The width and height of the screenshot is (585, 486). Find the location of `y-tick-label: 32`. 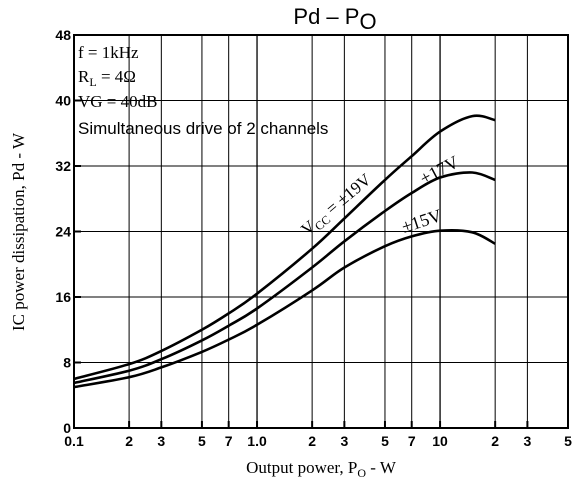

y-tick-label: 32 is located at coordinates (63, 166).